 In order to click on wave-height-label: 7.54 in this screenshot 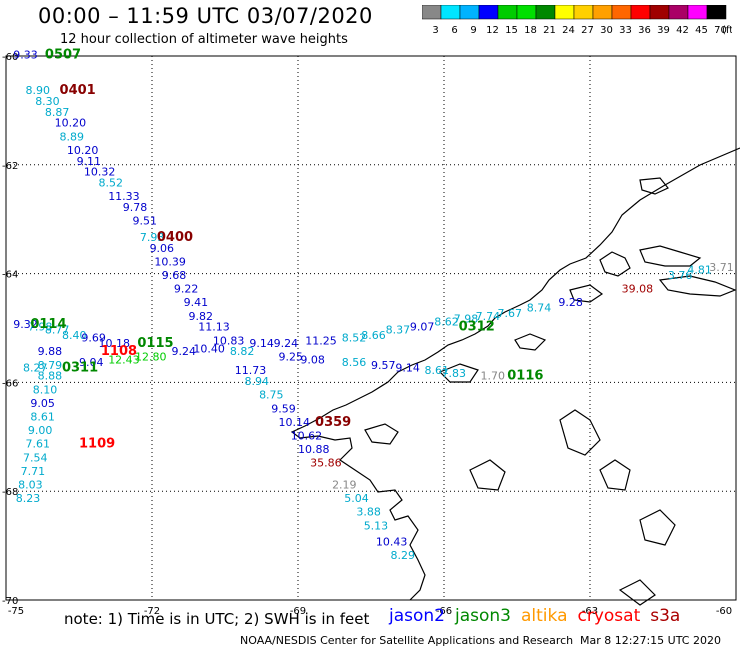, I will do `click(35, 457)`.